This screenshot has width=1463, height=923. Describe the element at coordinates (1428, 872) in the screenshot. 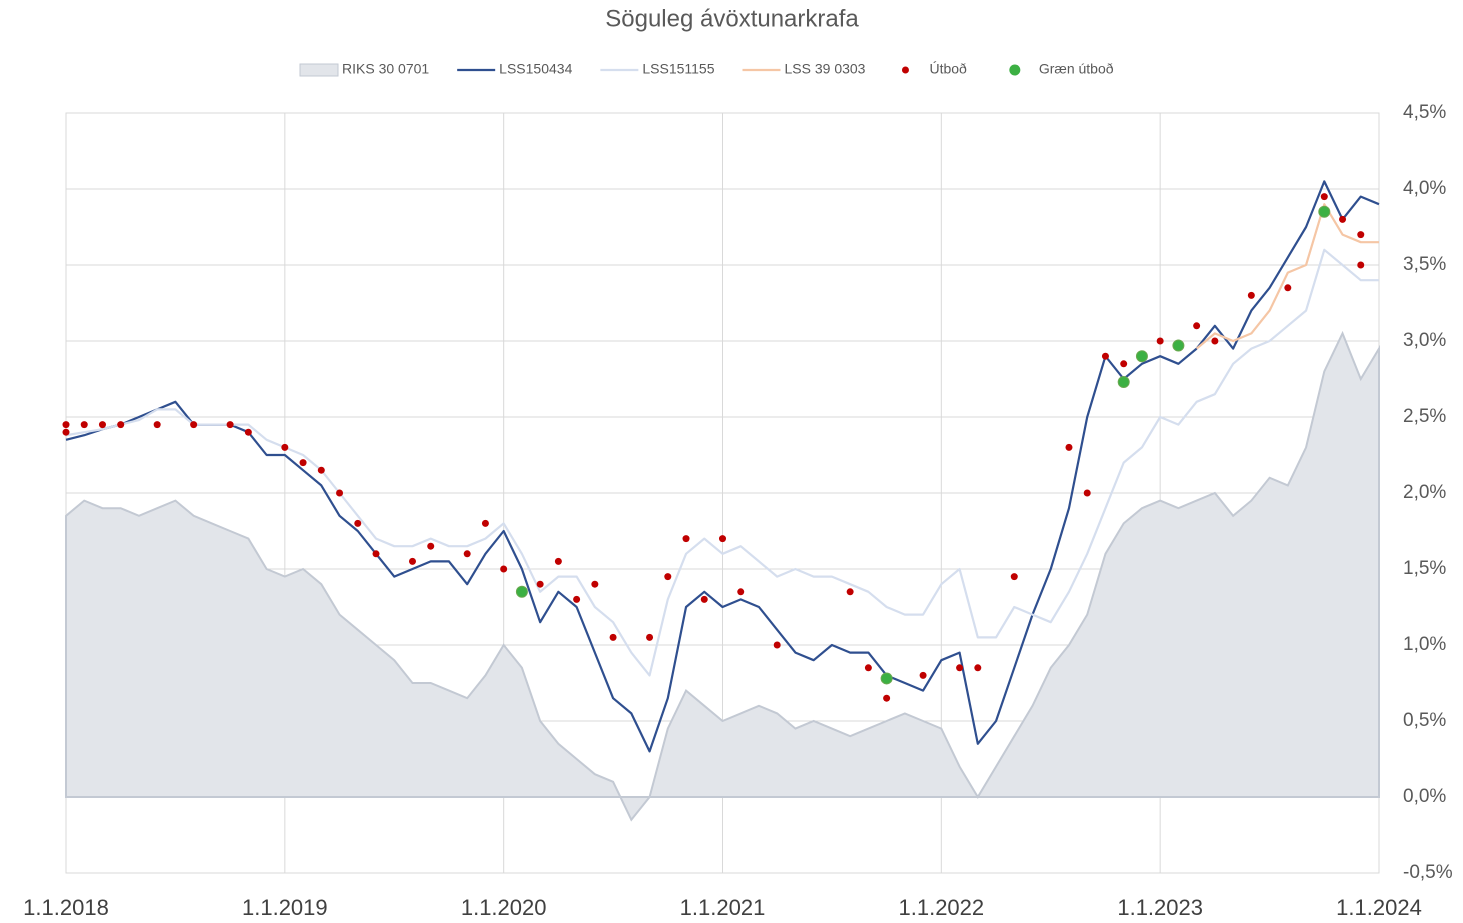

I see `y-tick-label: -0,5%` at that location.